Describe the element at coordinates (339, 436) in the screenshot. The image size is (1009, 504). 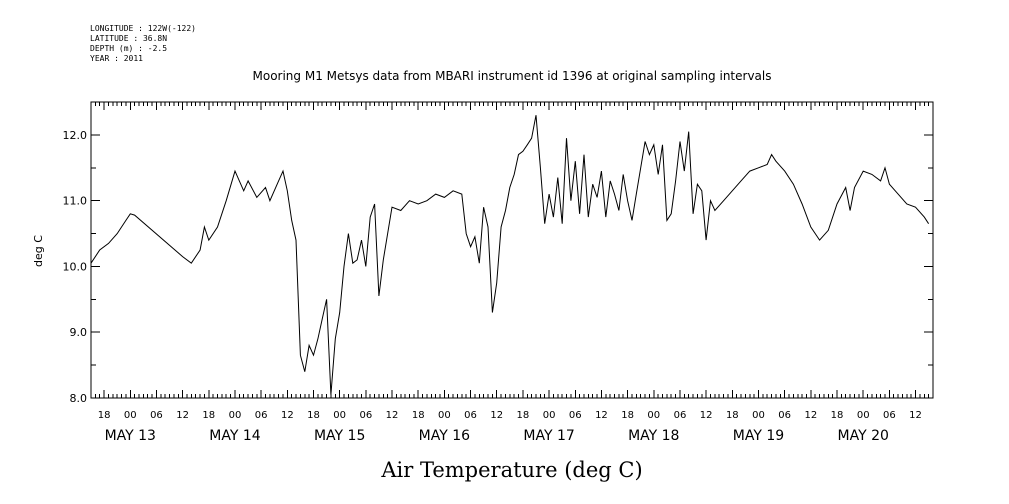
I see `x-day-label: MAY 15` at that location.